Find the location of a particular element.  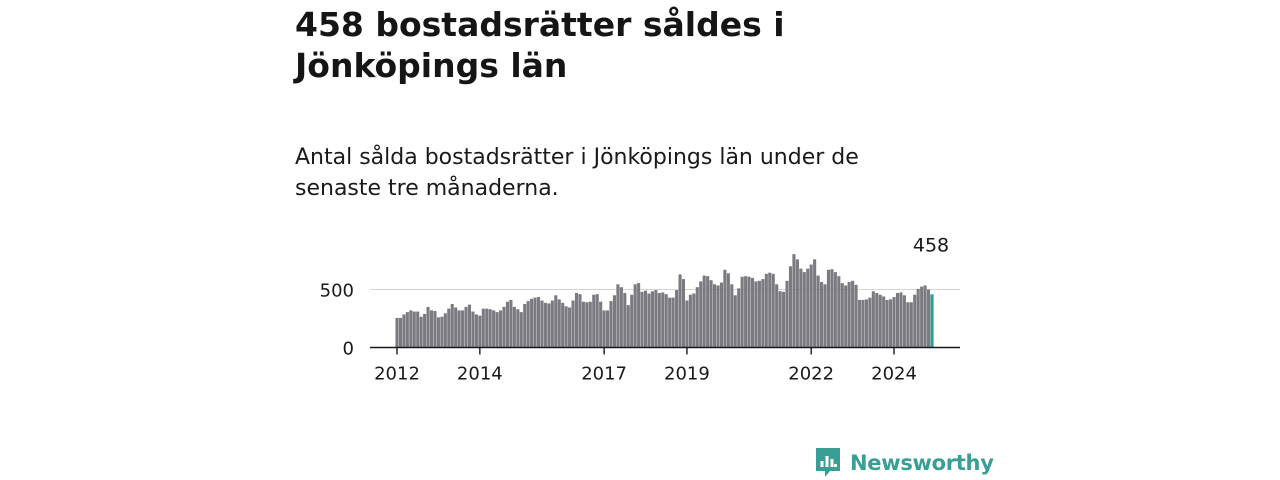

brand-name: Newsworthy is located at coordinates (922, 463).